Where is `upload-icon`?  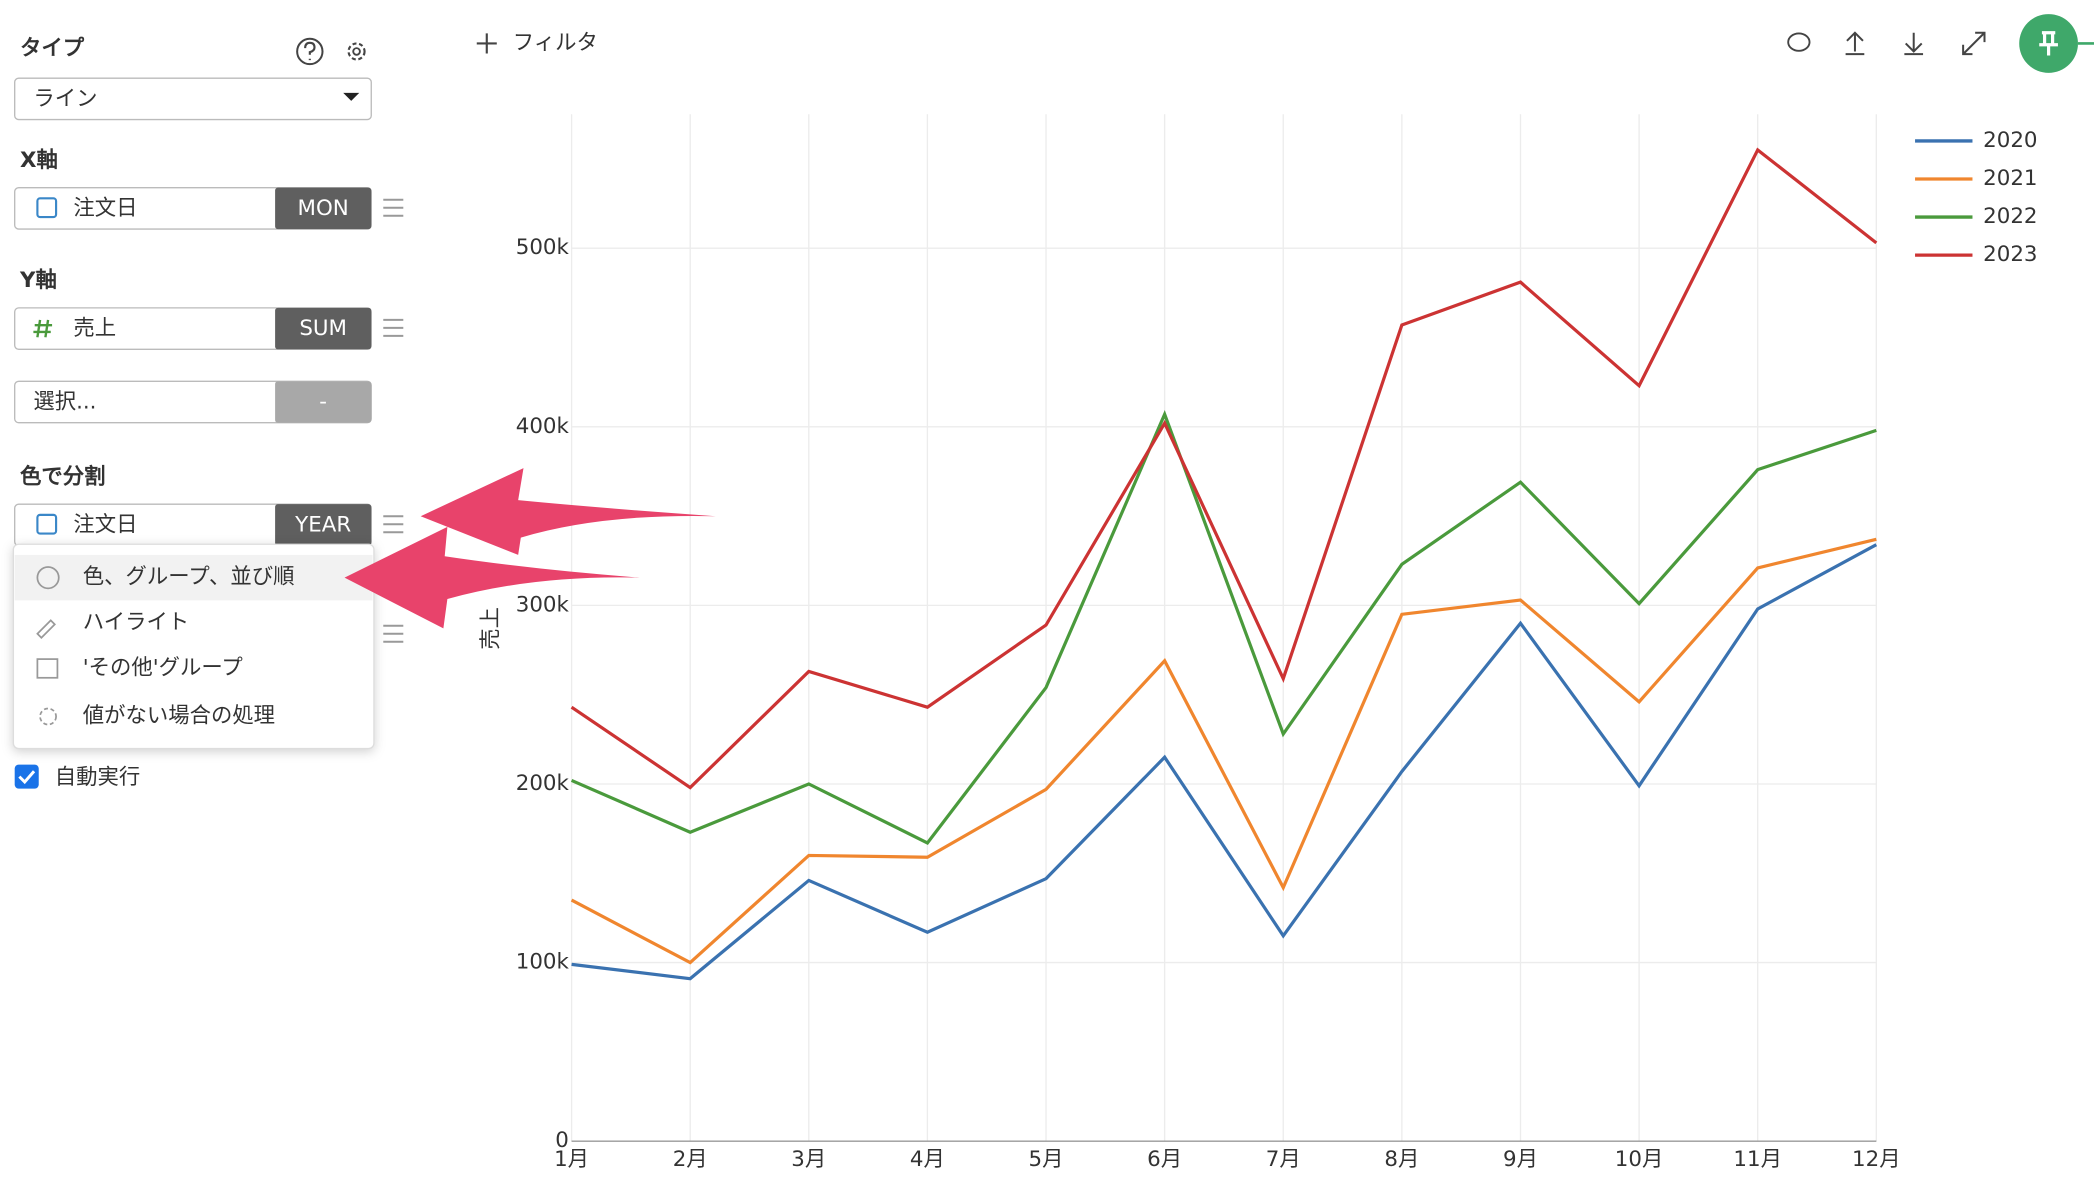 upload-icon is located at coordinates (1855, 43).